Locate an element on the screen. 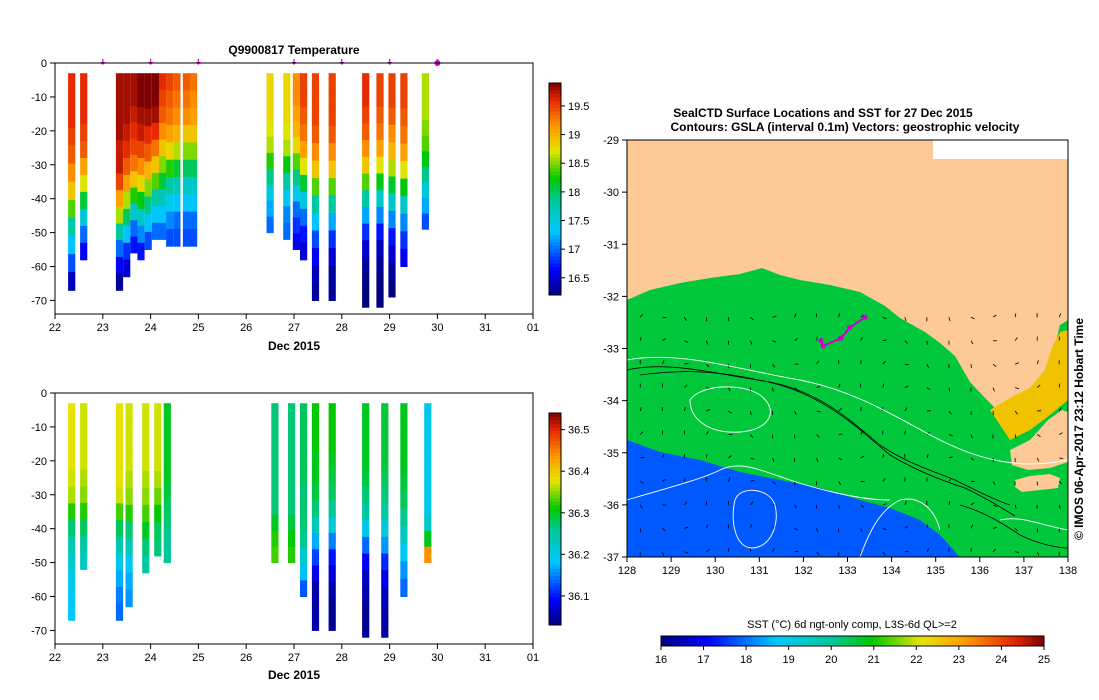  colorbar-tick-label: 16.5 is located at coordinates (578, 279).